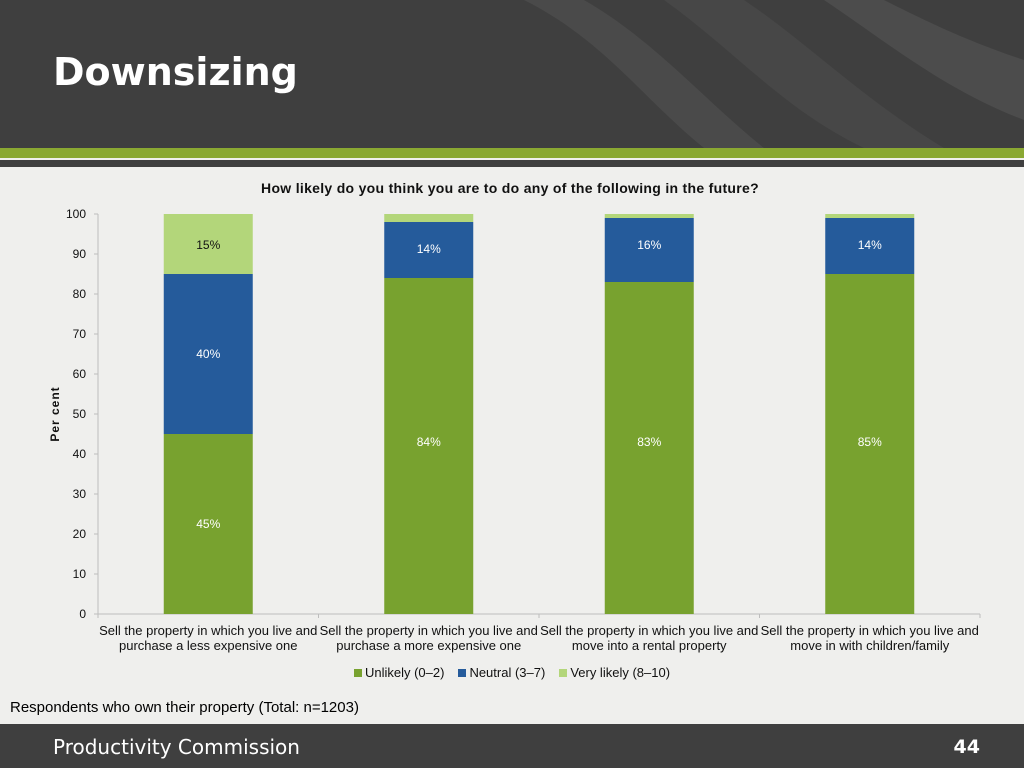  What do you see at coordinates (774, 74) in the screenshot?
I see `header-decoration` at bounding box center [774, 74].